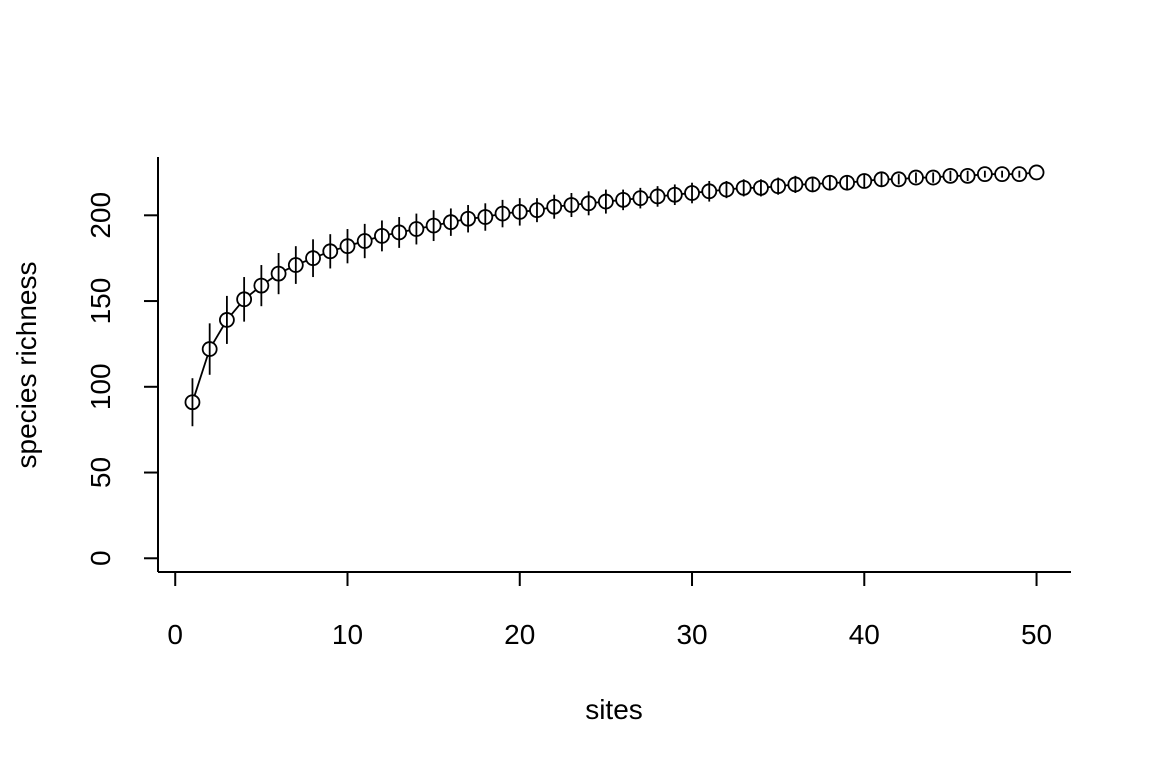 The image size is (1152, 768). What do you see at coordinates (100, 386) in the screenshot?
I see `y-tick-label: 100` at bounding box center [100, 386].